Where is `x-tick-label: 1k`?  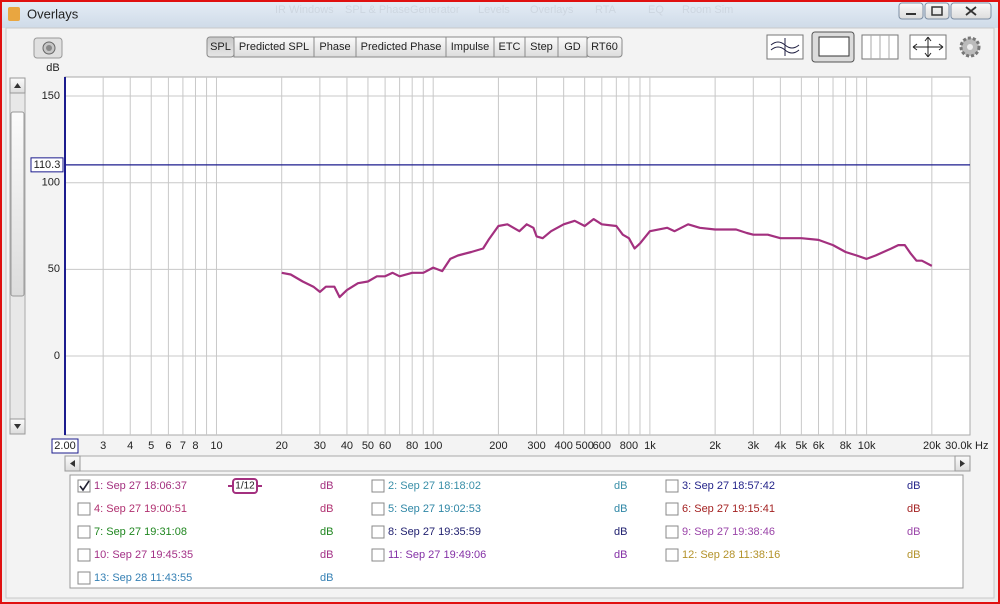
x-tick-label: 1k is located at coordinates (650, 446).